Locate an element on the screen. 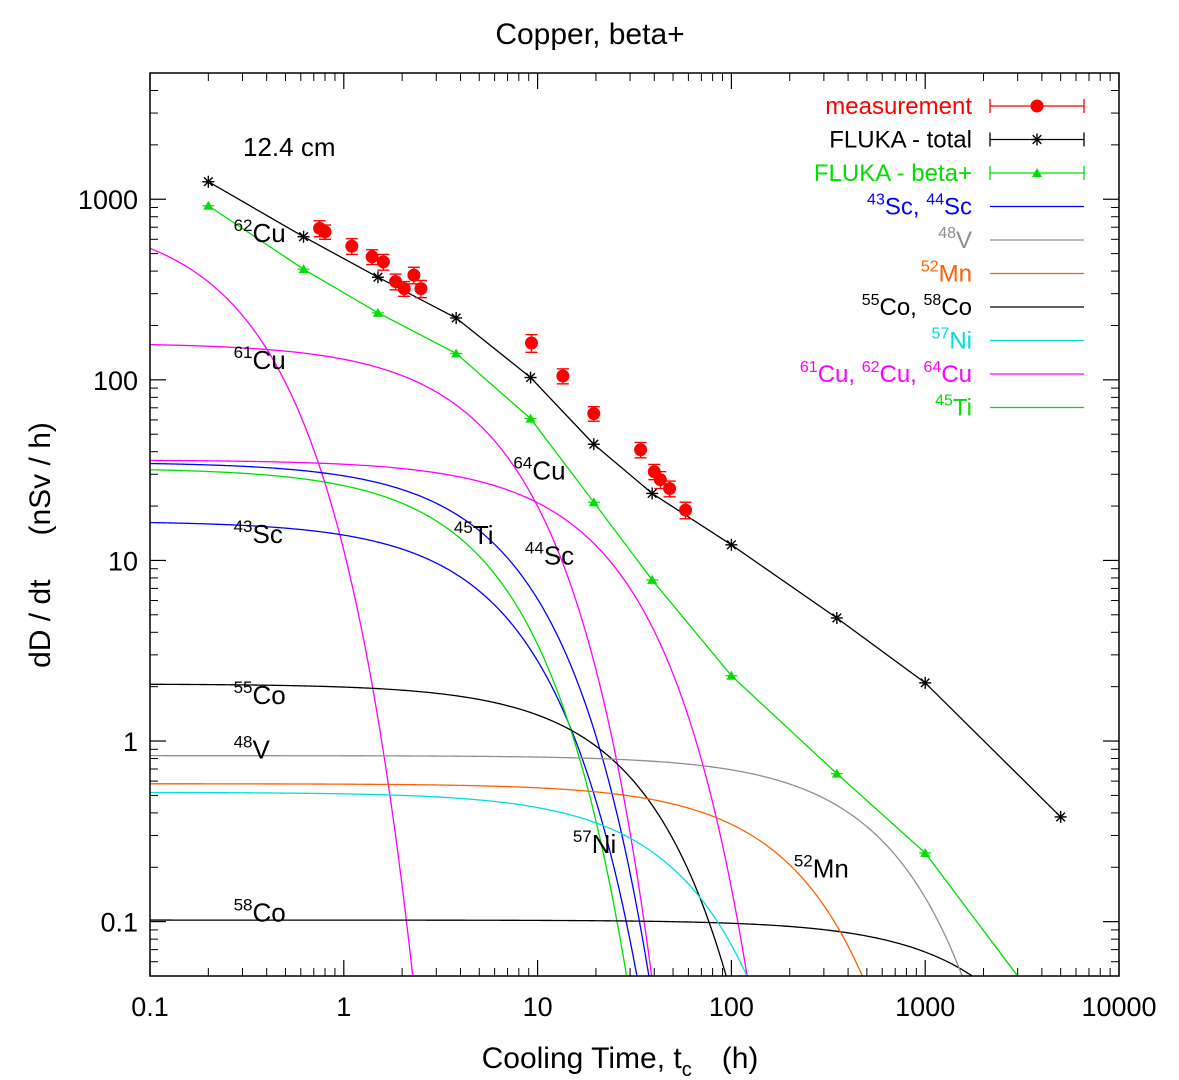 Image resolution: width=1179 pixels, height=1080 pixels. curve-label-symbol: V is located at coordinates (262, 750).